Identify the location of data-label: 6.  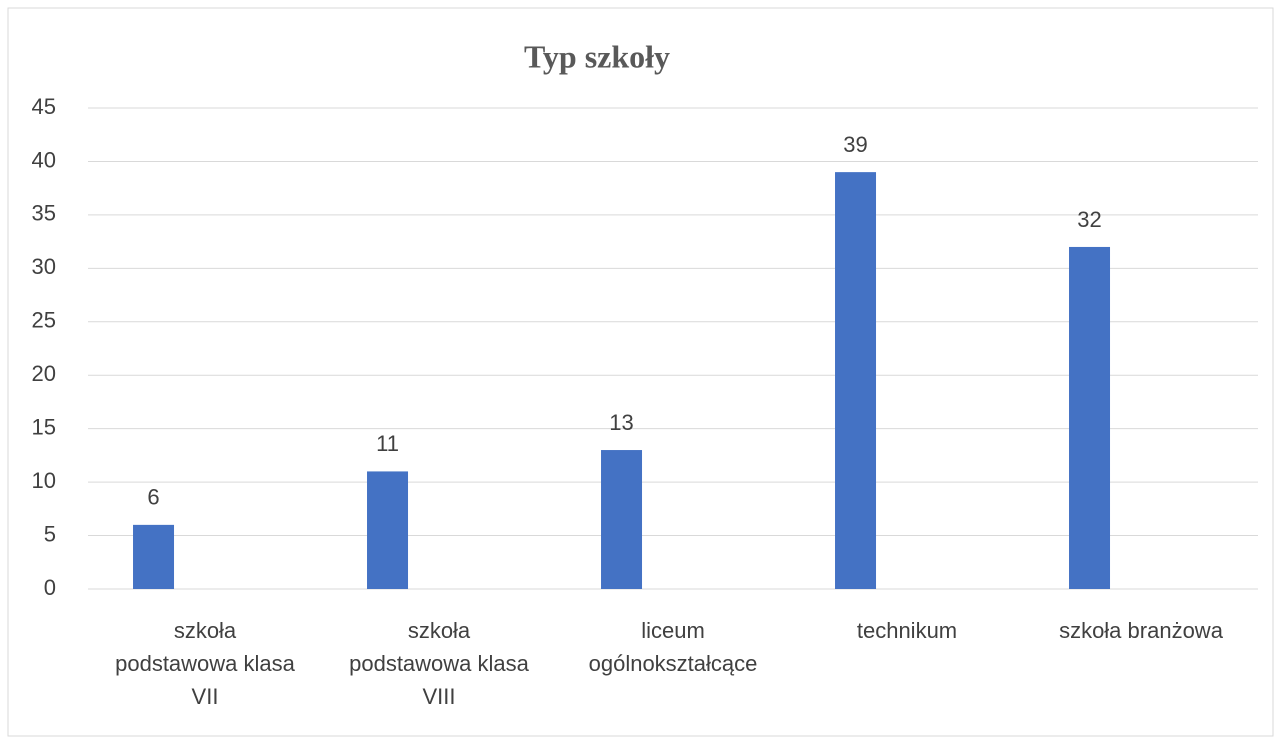
(153, 497).